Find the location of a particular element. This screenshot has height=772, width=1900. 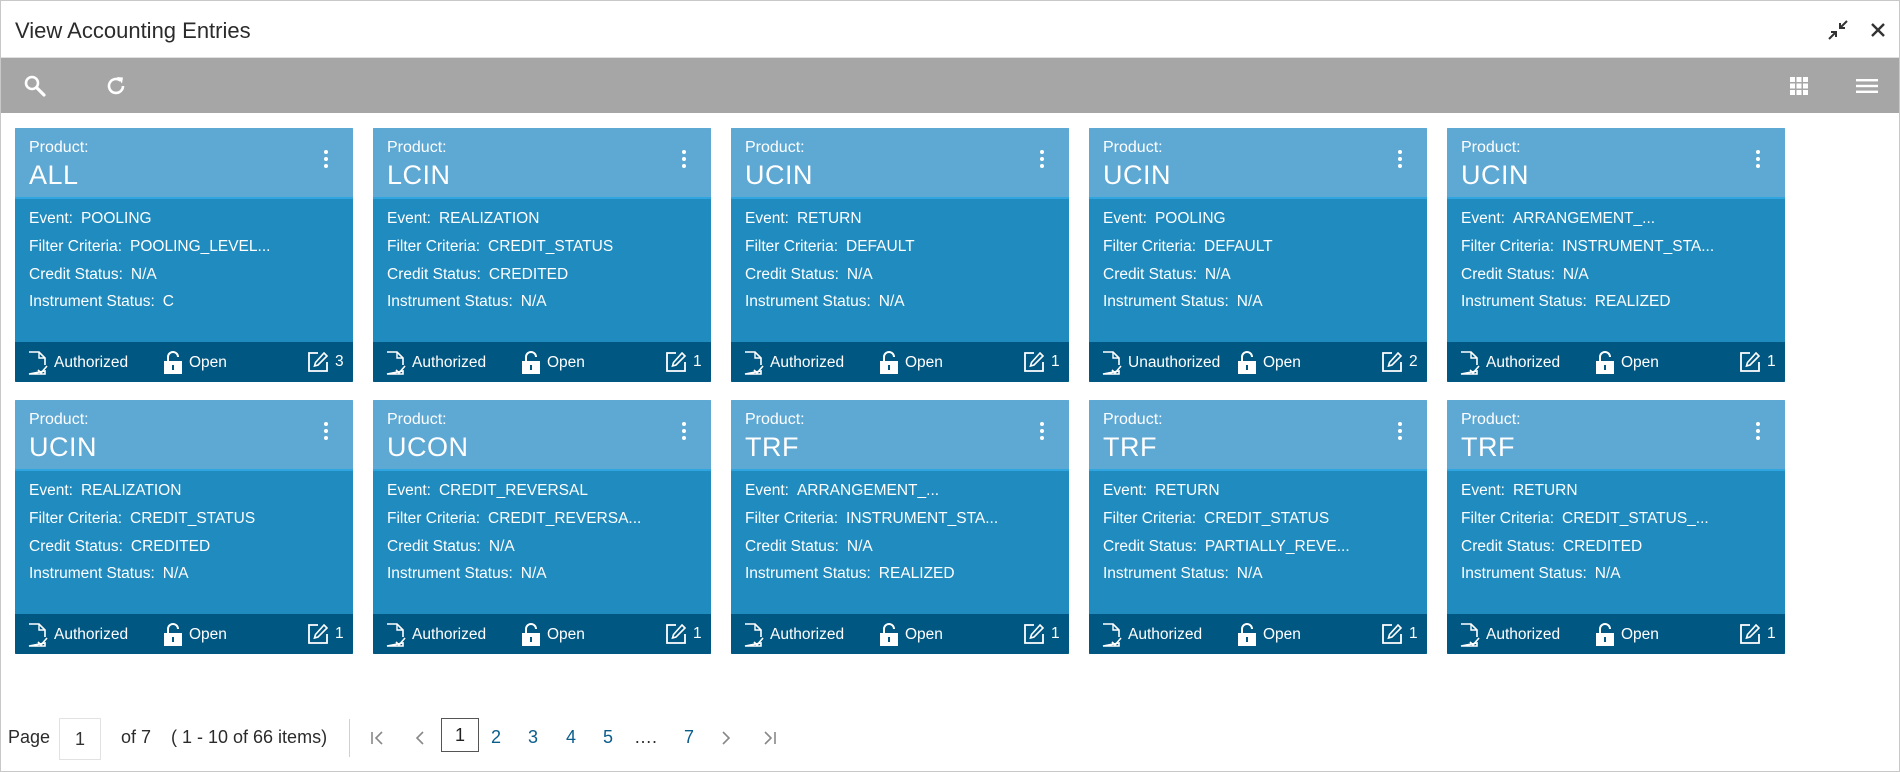

search-icon is located at coordinates (35, 86).